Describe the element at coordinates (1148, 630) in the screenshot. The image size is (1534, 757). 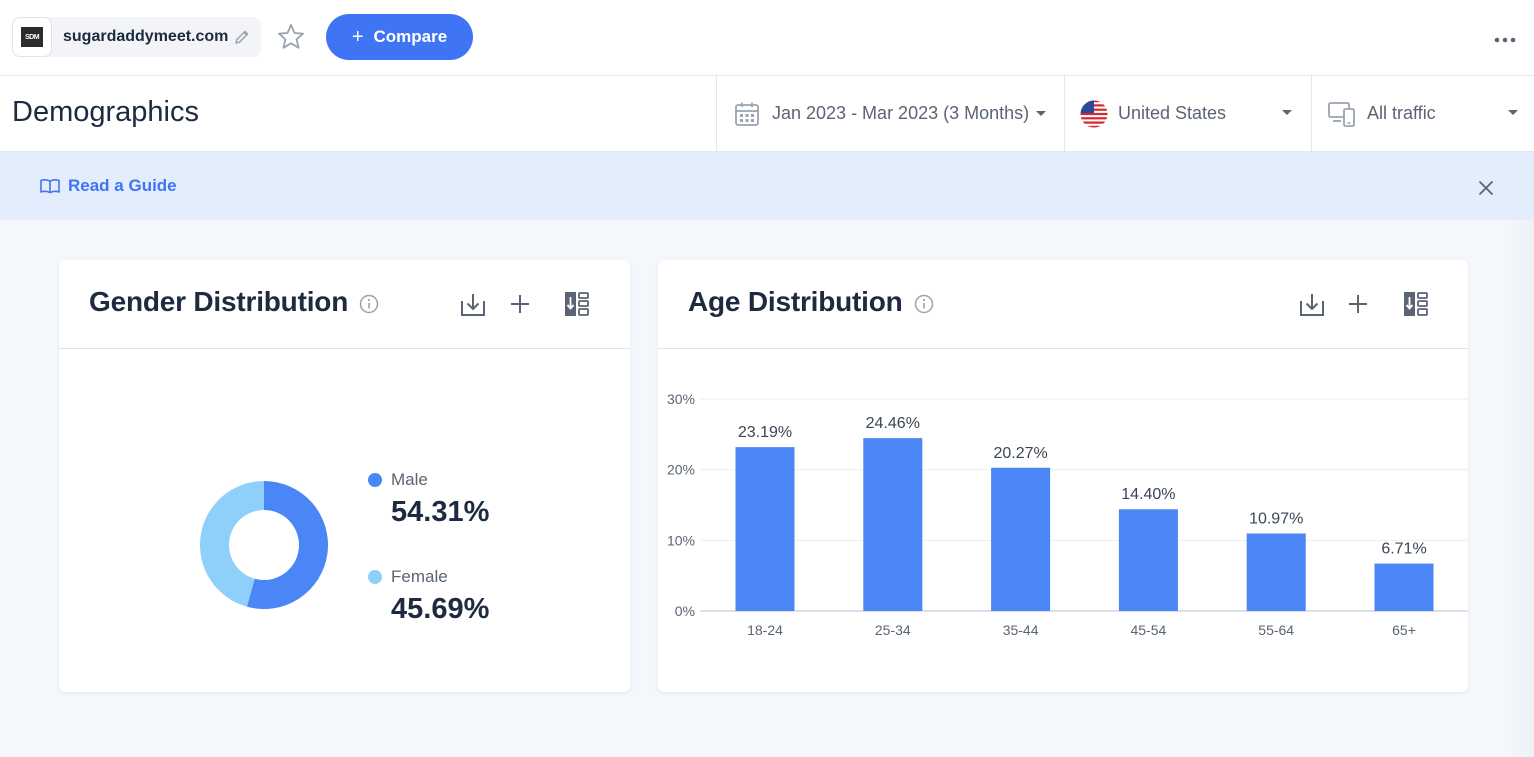
I see `x-tick-label: 45-54` at that location.